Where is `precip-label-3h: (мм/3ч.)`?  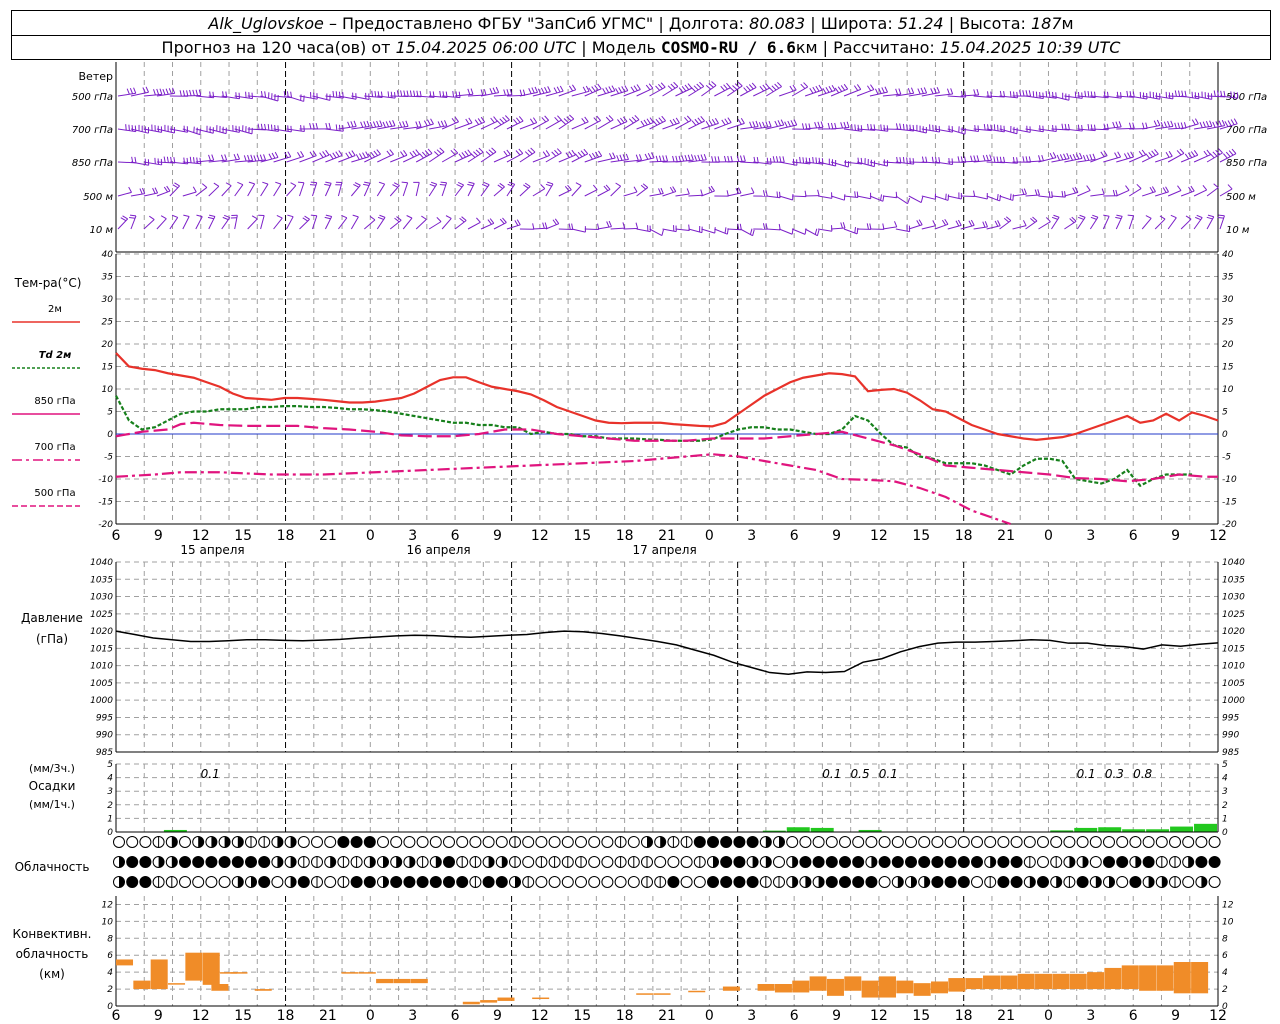
precip-label-3h: (мм/3ч.) is located at coordinates (52, 768).